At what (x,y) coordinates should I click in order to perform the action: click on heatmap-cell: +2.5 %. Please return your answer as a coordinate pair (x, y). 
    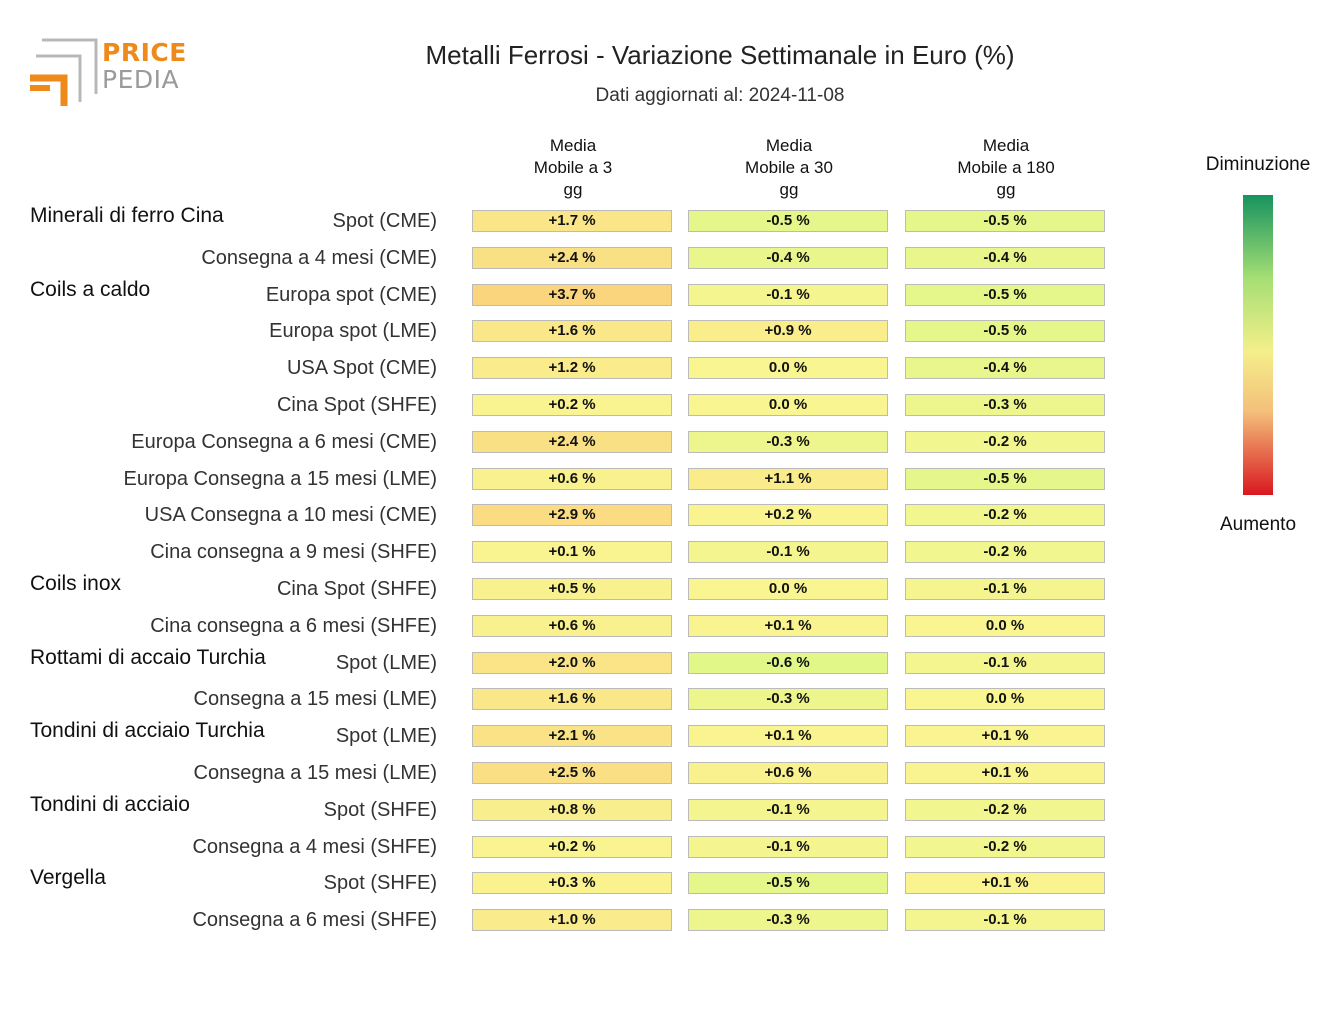
    Looking at the image, I should click on (572, 773).